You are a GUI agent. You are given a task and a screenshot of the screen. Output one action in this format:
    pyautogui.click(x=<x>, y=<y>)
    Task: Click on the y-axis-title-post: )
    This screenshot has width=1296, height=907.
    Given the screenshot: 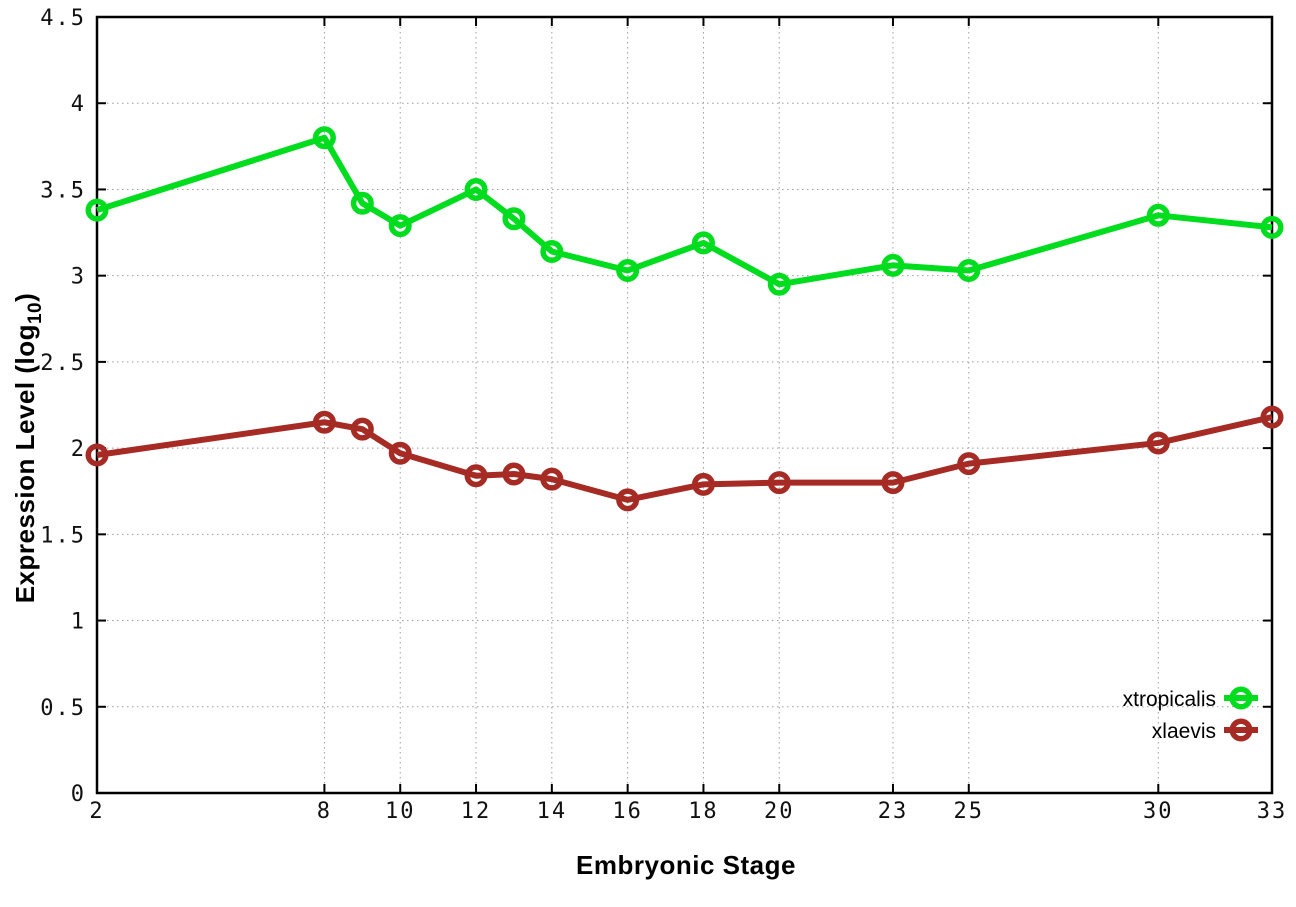 What is the action you would take?
    pyautogui.click(x=25, y=297)
    